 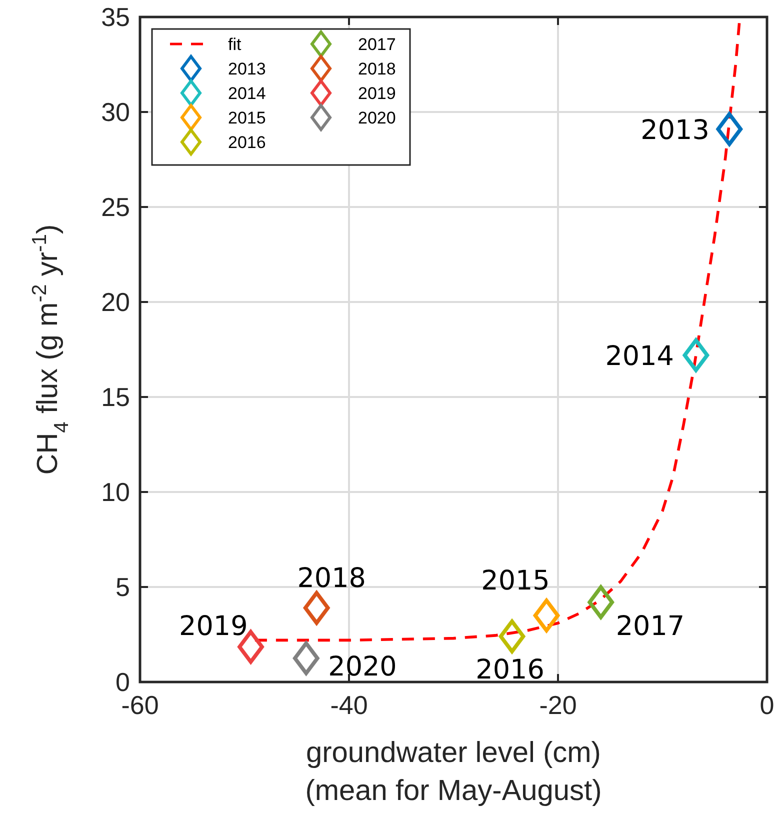 What do you see at coordinates (515, 581) in the screenshot?
I see `annotation: 2015` at bounding box center [515, 581].